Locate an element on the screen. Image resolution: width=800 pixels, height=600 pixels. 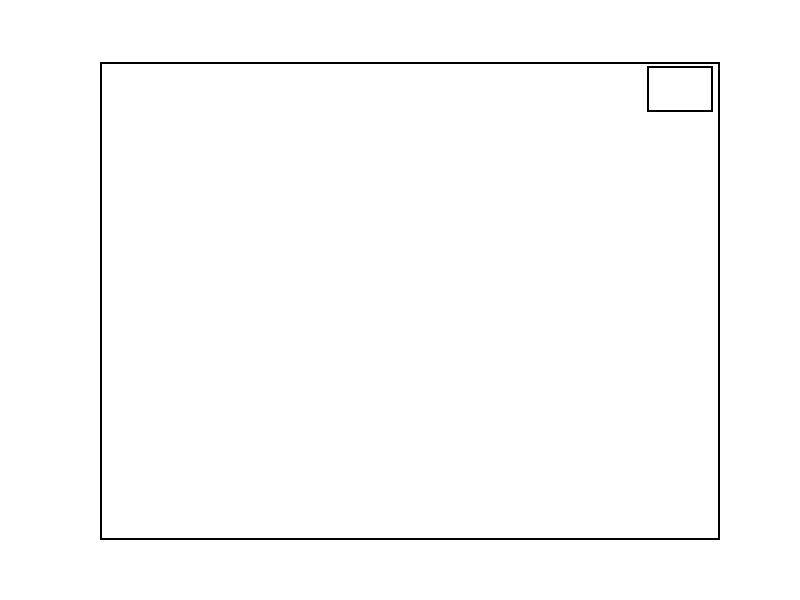
bottom-spine is located at coordinates (410, 539).